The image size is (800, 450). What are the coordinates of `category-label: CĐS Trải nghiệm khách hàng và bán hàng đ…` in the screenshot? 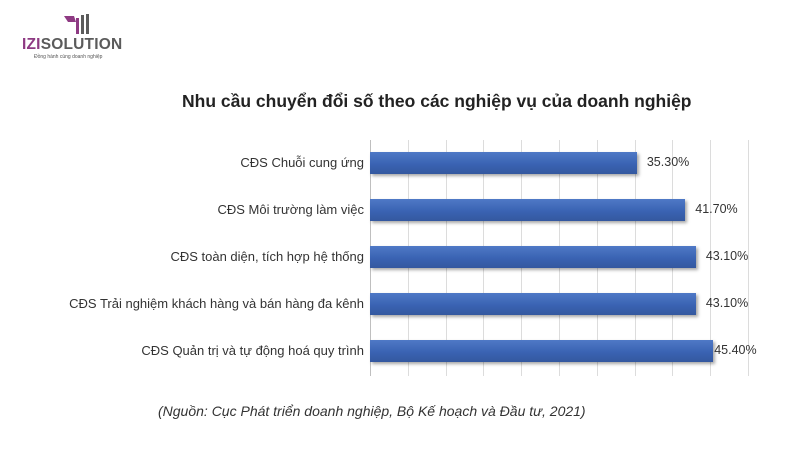 It's located at (216, 303).